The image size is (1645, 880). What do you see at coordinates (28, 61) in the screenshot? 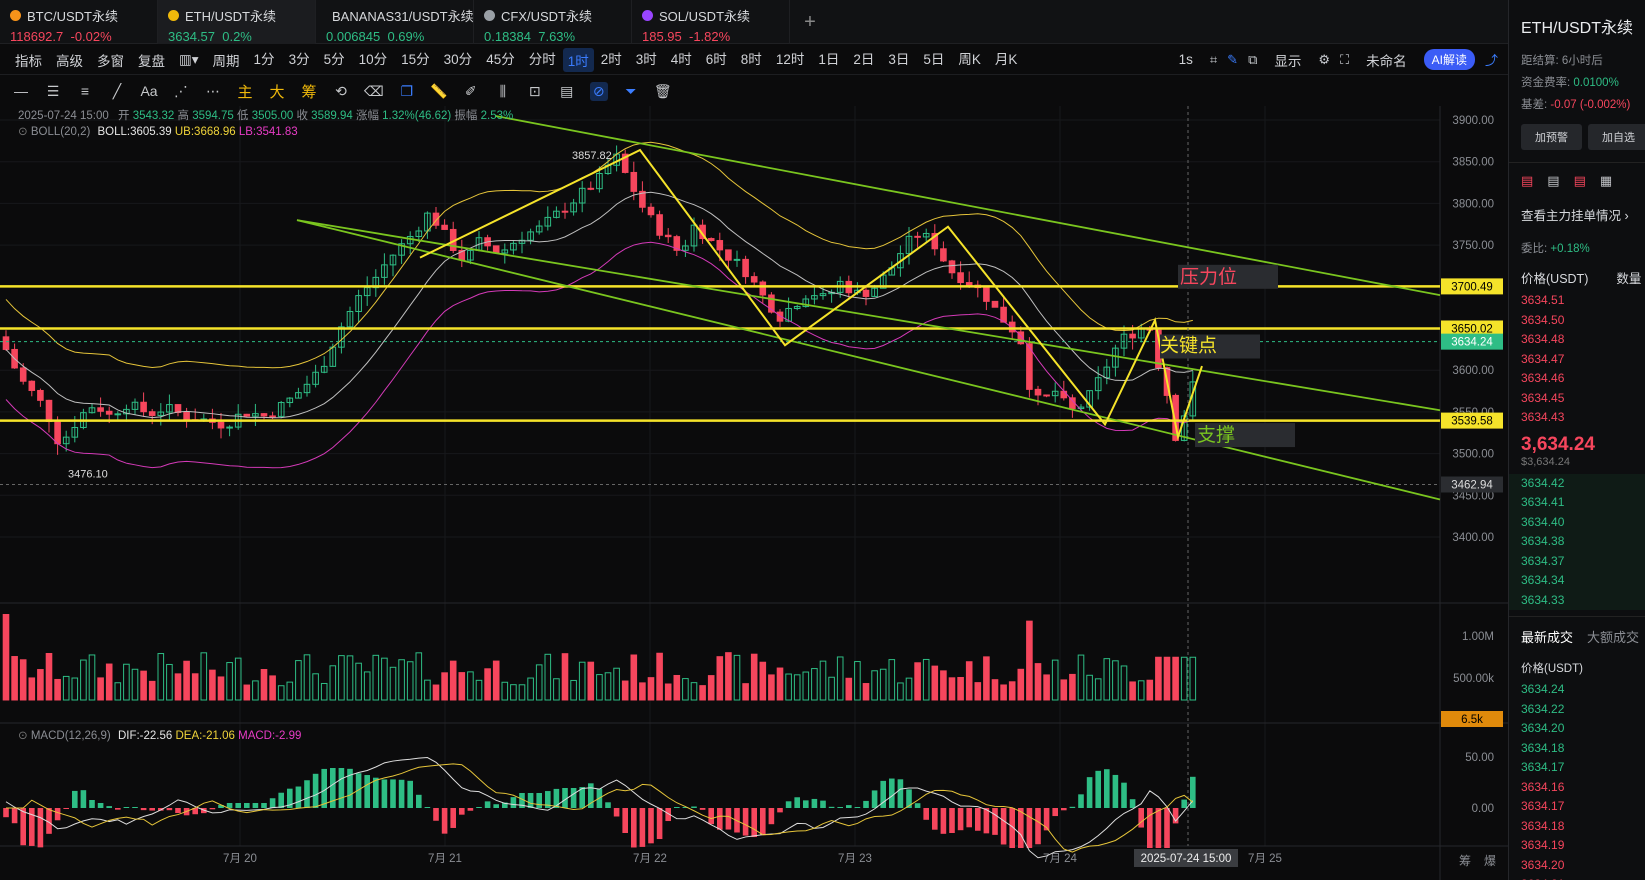
I see `indicator-button: 指标` at bounding box center [28, 61].